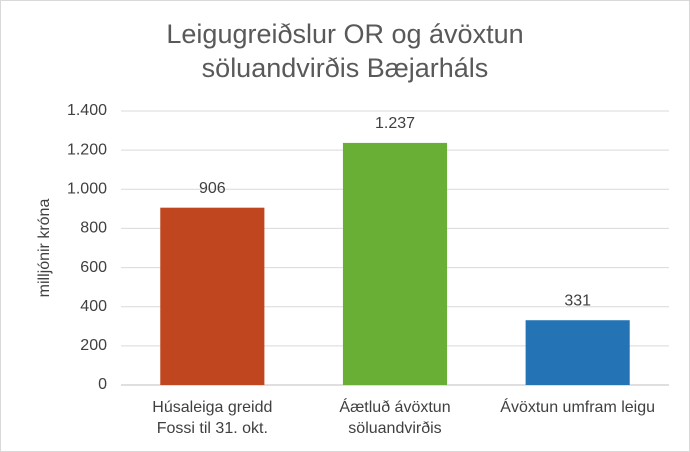  What do you see at coordinates (87, 189) in the screenshot?
I see `y-tick-label: 1.000` at bounding box center [87, 189].